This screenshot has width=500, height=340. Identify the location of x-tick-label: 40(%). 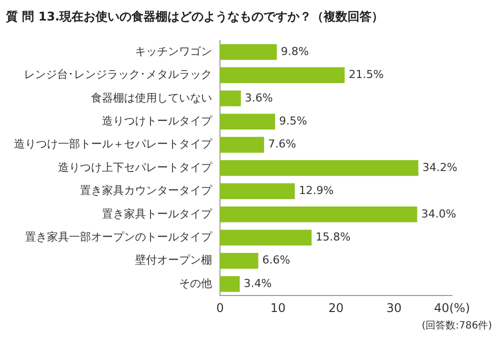
(452, 307).